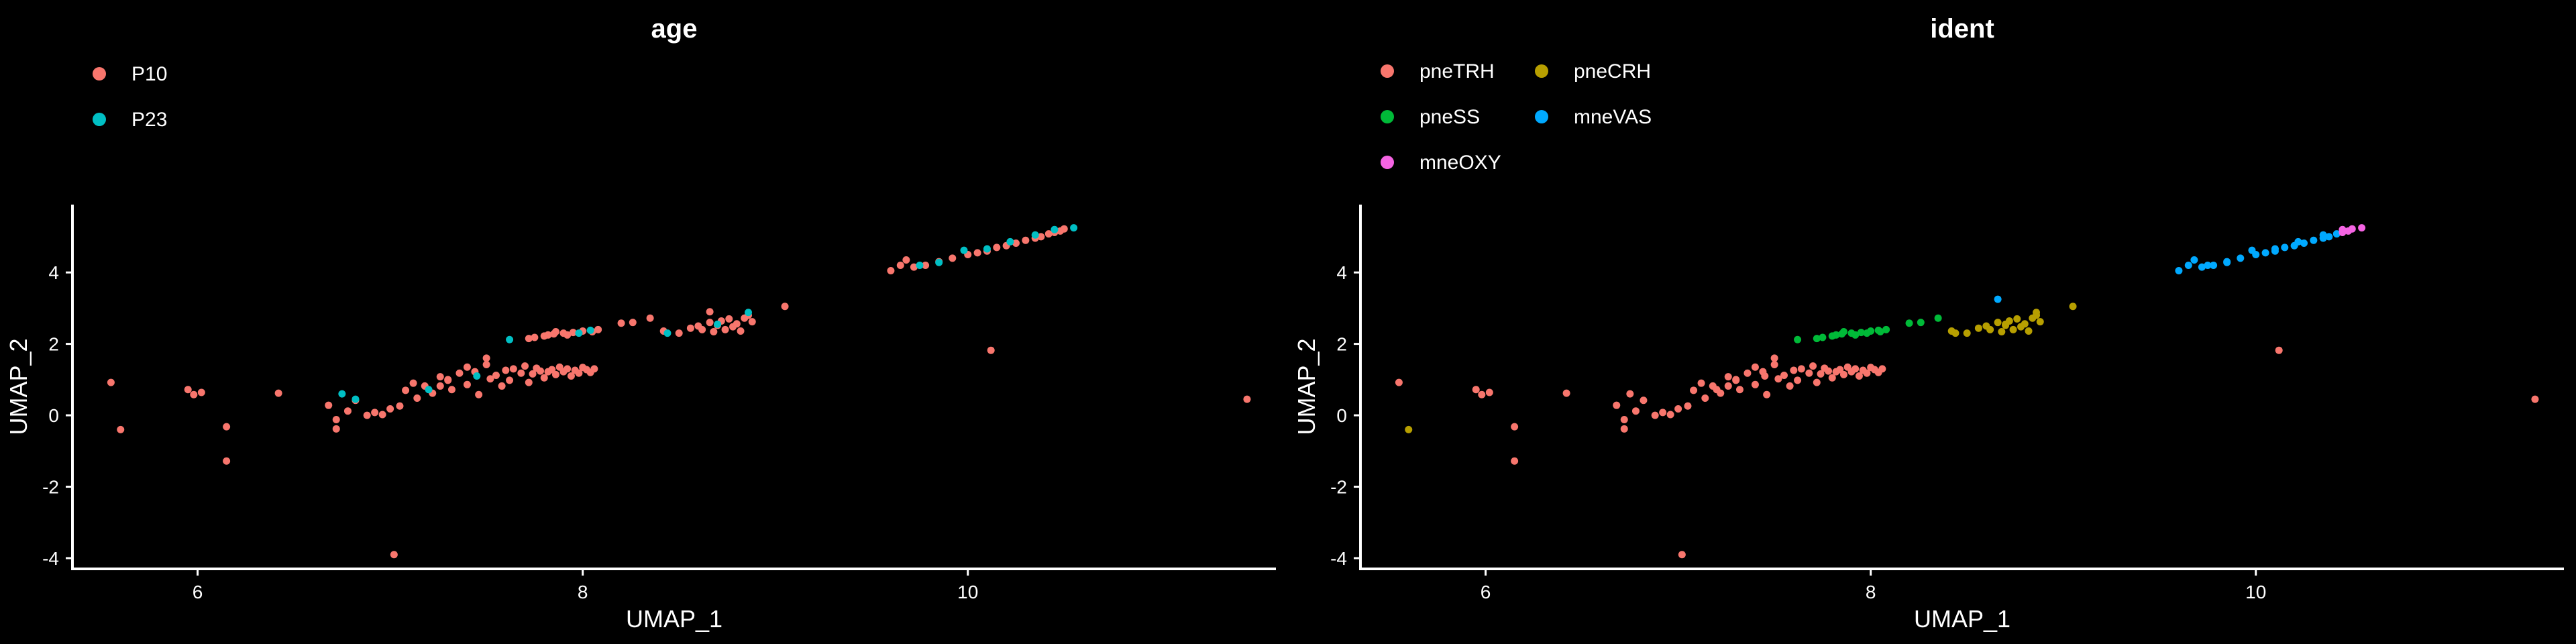 The image size is (2576, 644). Describe the element at coordinates (1871, 592) in the screenshot. I see `x-tick-label: 8` at that location.